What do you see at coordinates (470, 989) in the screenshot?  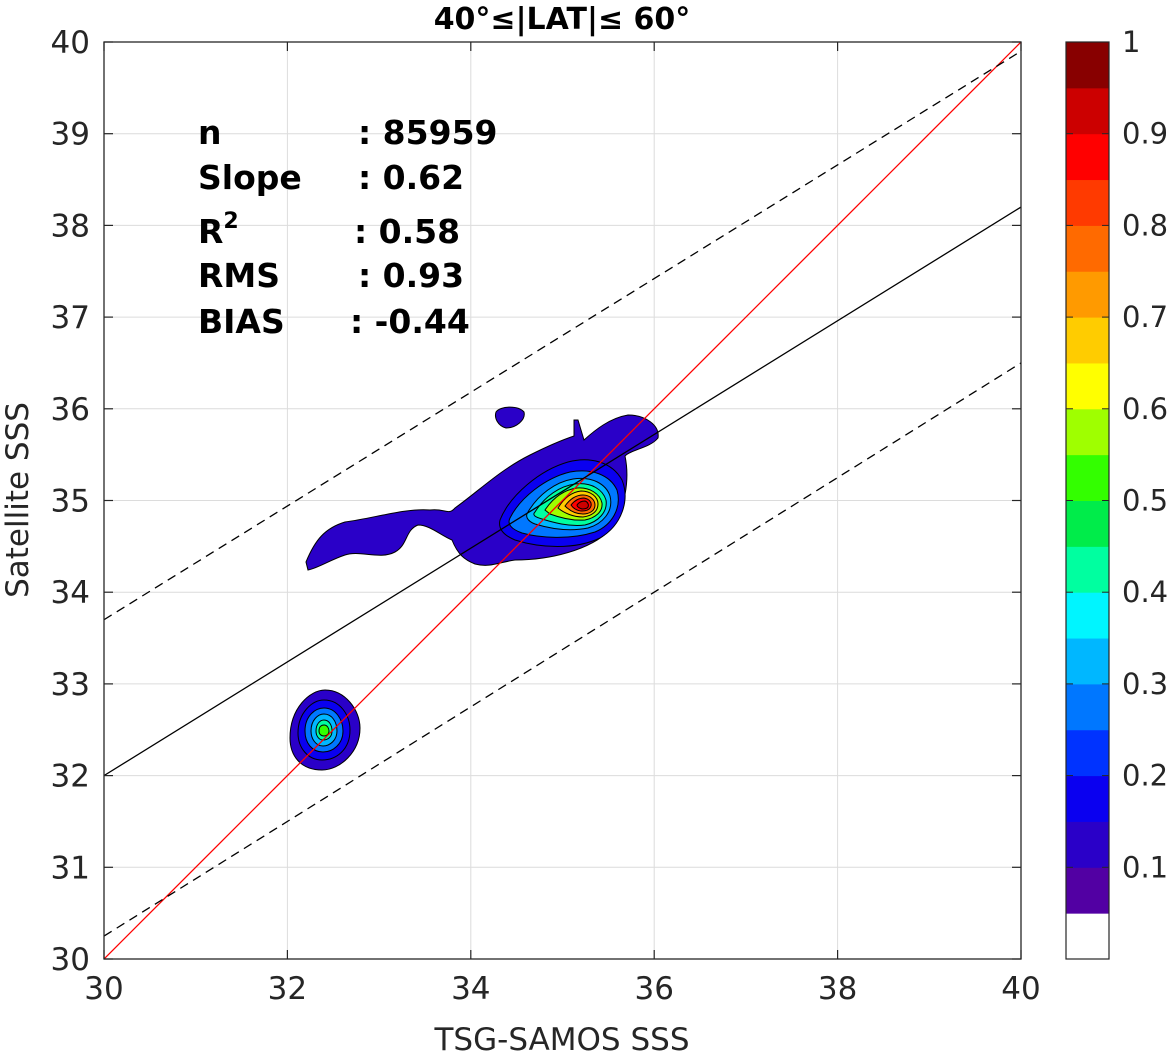 I see `x-tick-label: 34` at bounding box center [470, 989].